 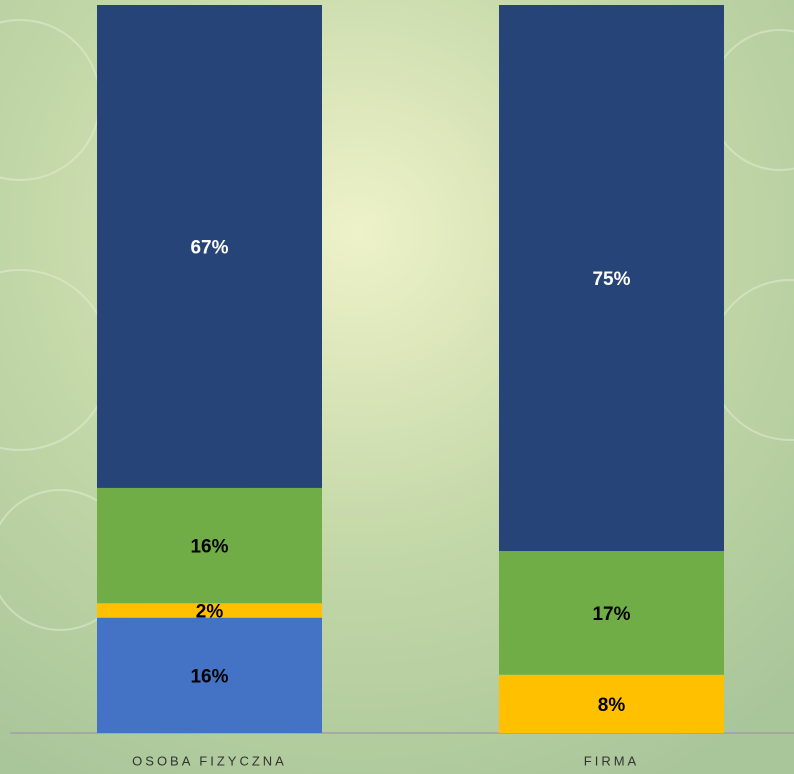 I want to click on data-label: 17%, so click(x=611, y=614).